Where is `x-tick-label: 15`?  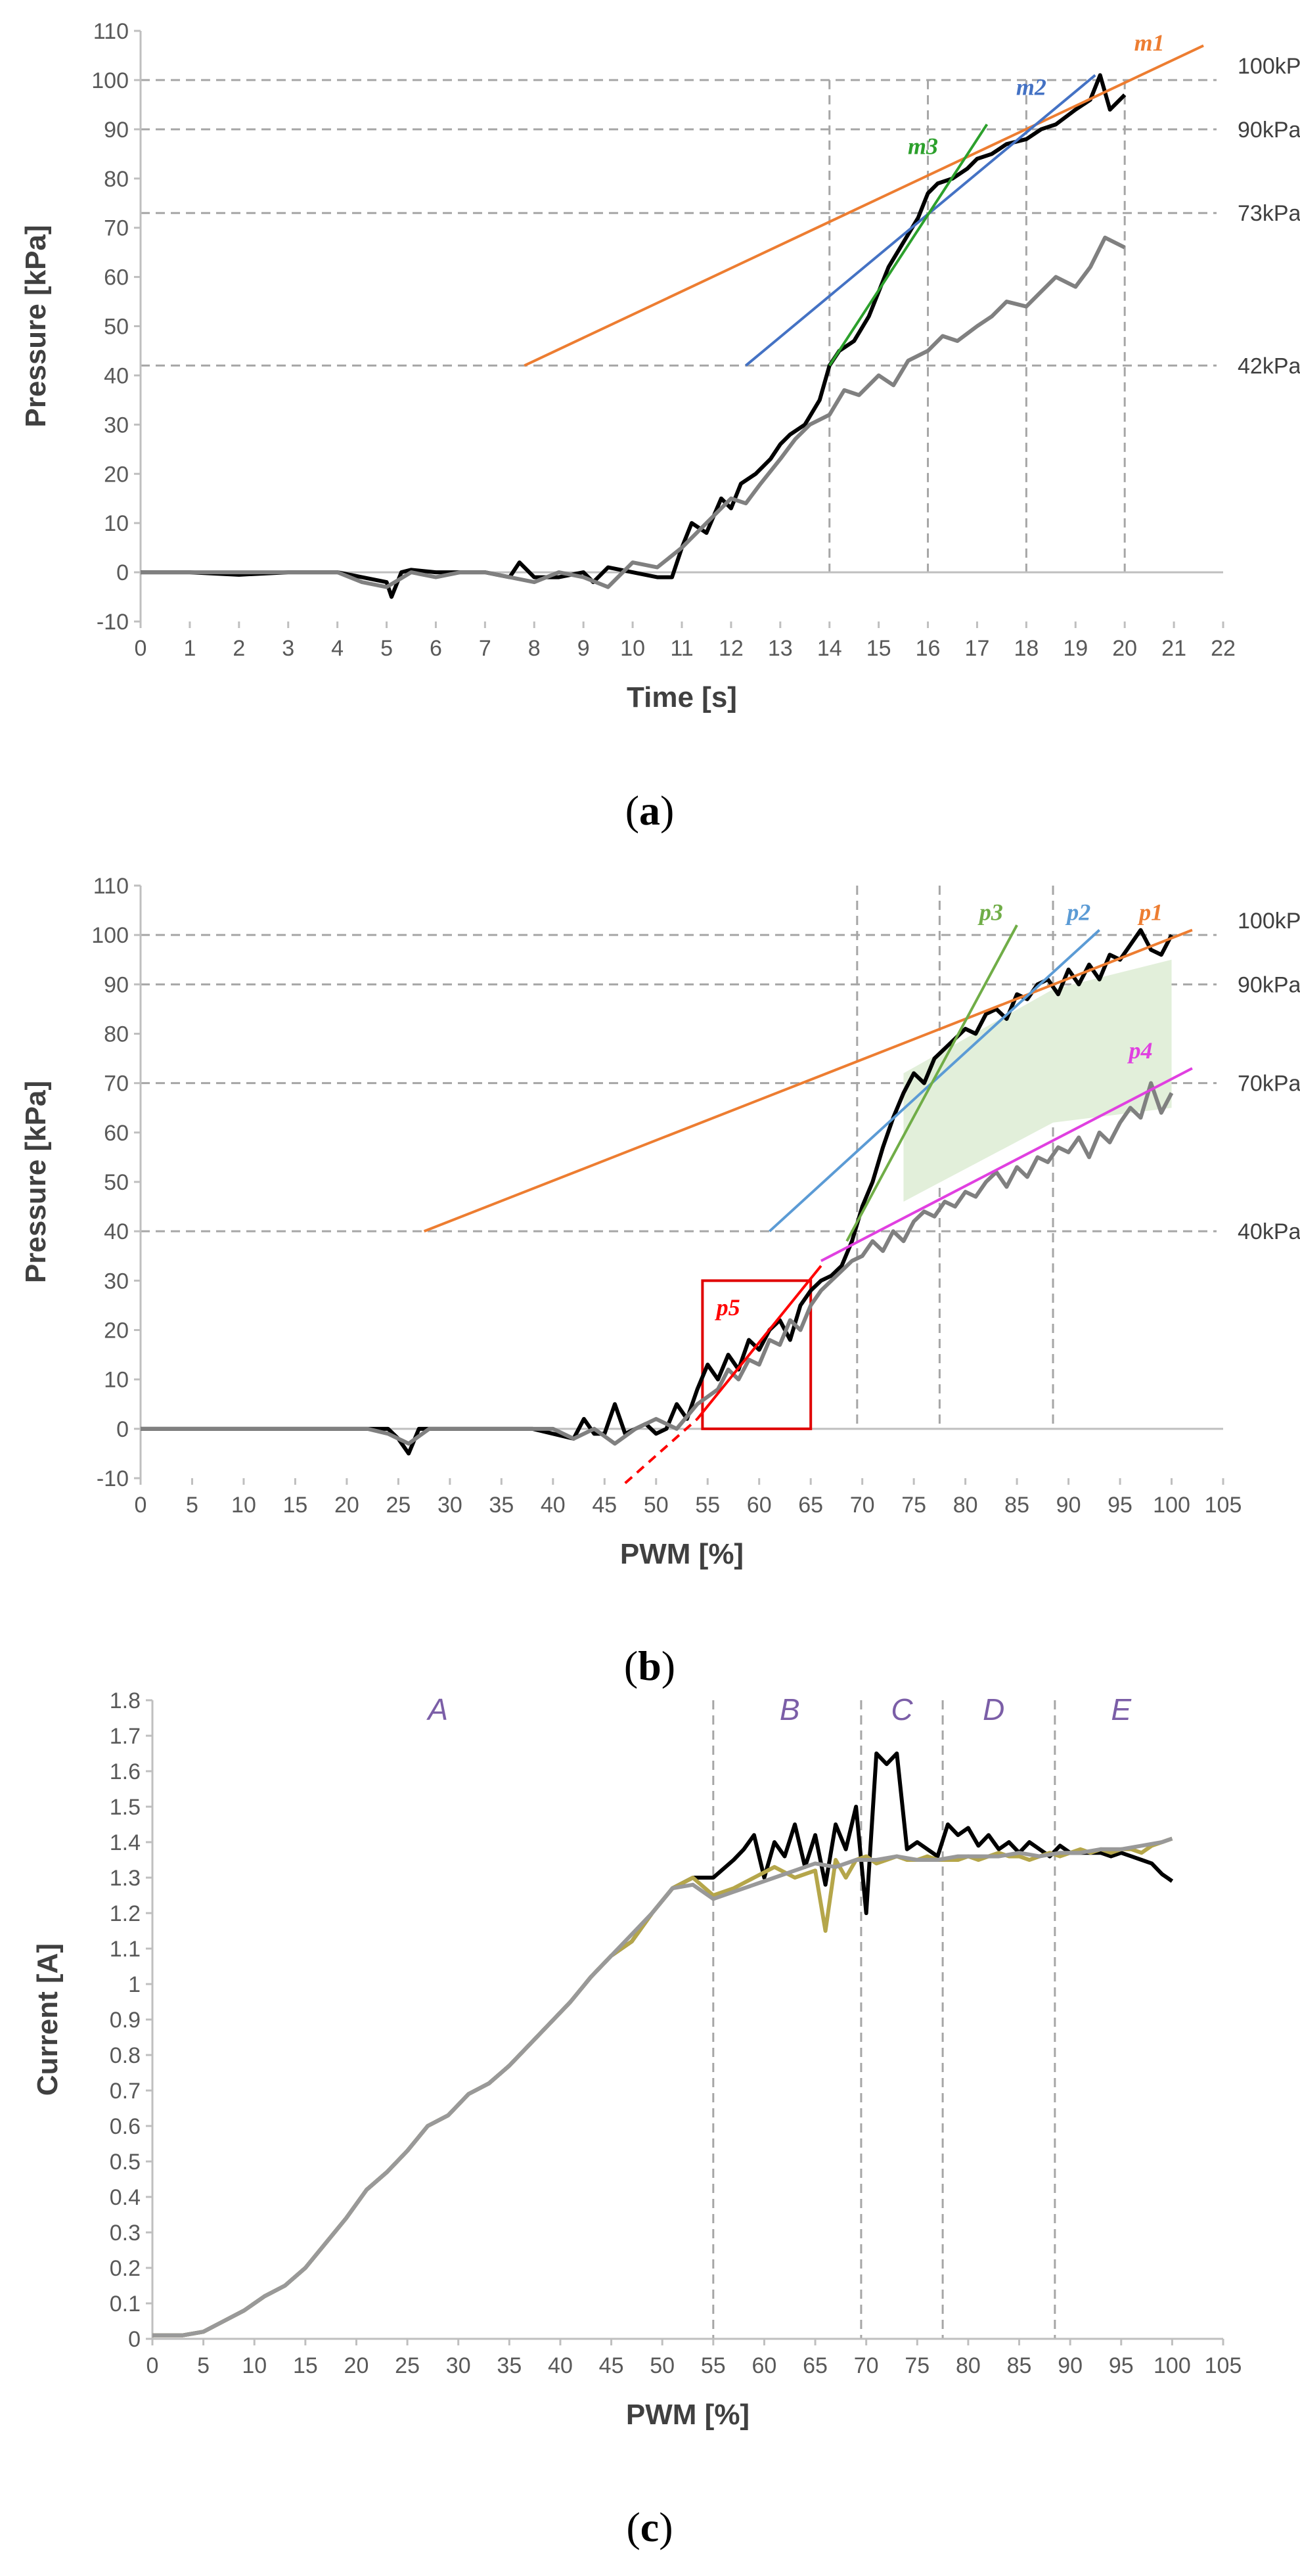
x-tick-label: 15 is located at coordinates (305, 2365).